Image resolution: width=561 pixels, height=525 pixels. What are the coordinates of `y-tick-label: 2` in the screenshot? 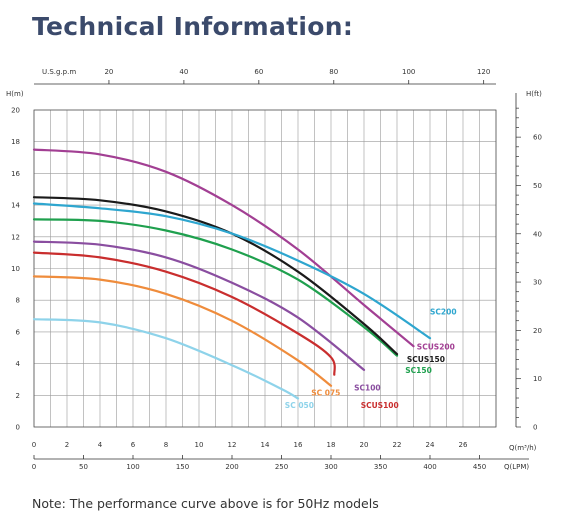 It's located at (18, 396).